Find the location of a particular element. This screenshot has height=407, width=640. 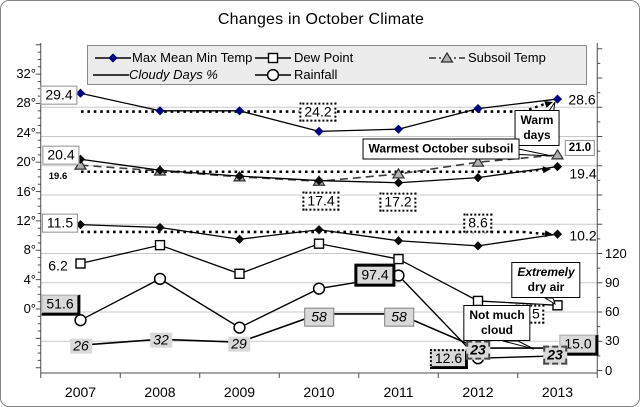

x-axis-year-label: 2008 is located at coordinates (160, 392).